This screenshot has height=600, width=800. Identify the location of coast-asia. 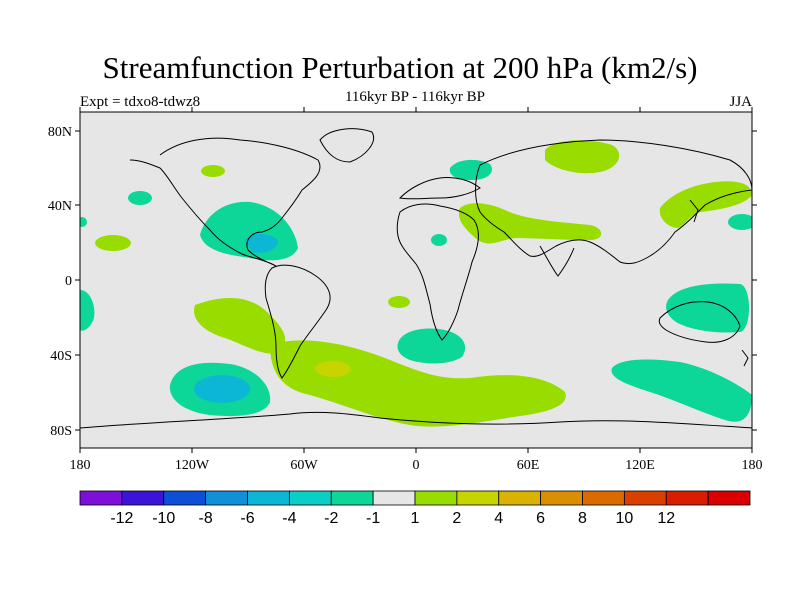
(613, 202).